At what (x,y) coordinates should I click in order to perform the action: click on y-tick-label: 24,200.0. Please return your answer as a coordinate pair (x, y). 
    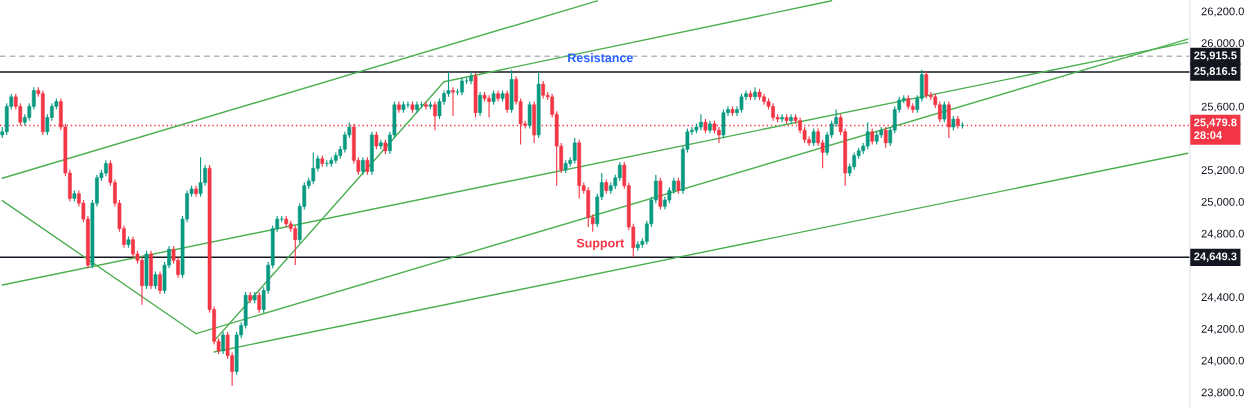
    Looking at the image, I should click on (1222, 329).